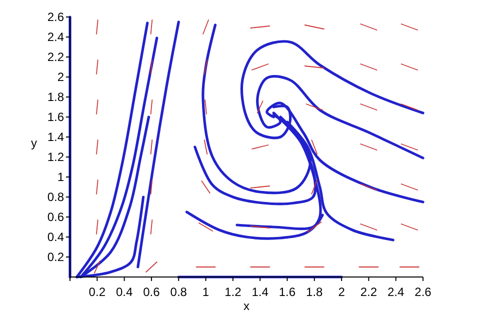 This screenshot has height=320, width=494. What do you see at coordinates (233, 292) in the screenshot?
I see `x-tick-label: 1.2` at bounding box center [233, 292].